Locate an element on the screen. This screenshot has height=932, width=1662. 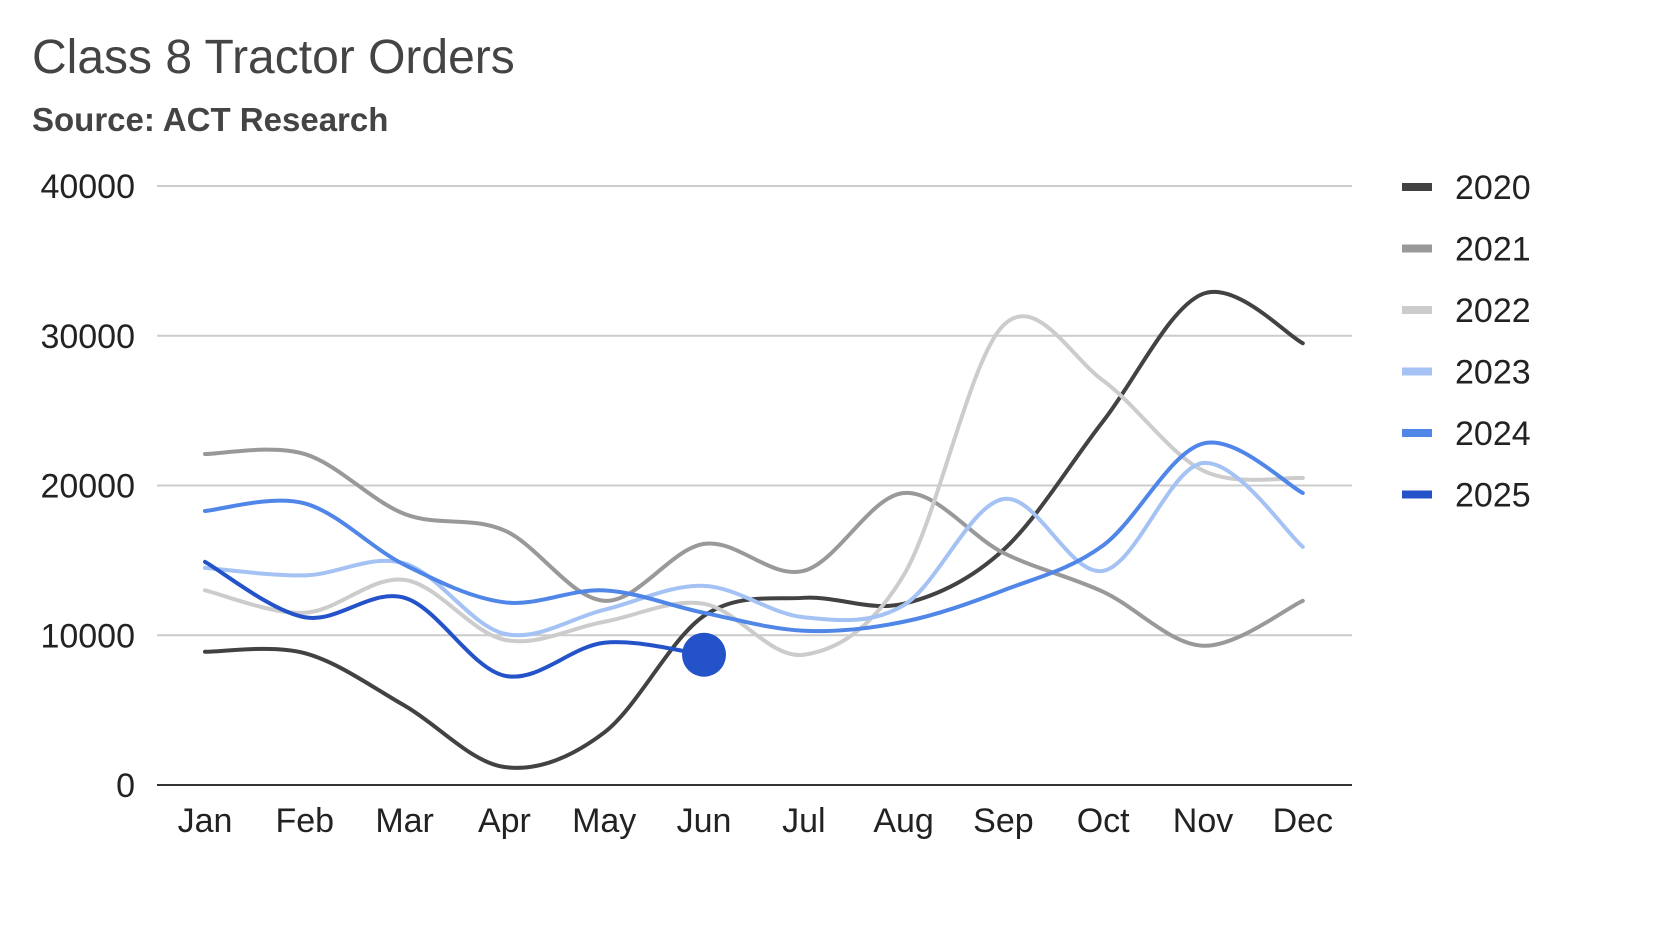
legend-label-2024: 2024 is located at coordinates (1493, 434).